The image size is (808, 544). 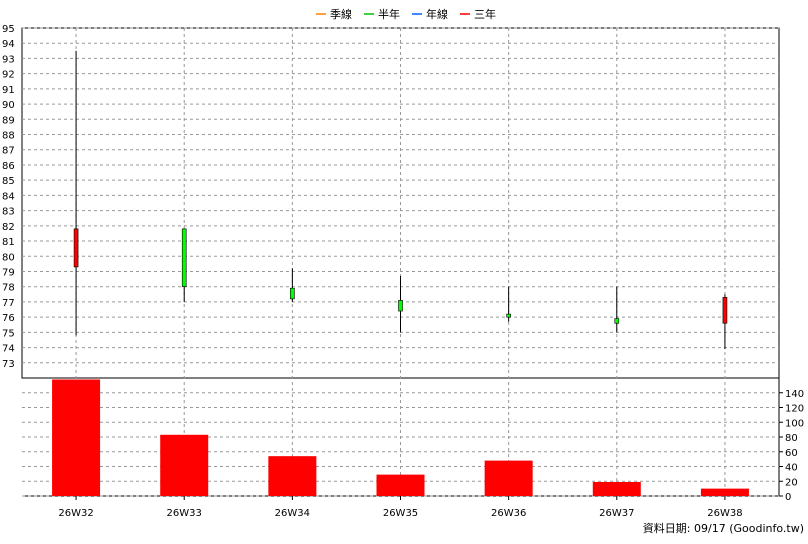 What do you see at coordinates (8, 90) in the screenshot?
I see `price-y-tick-label: 91` at bounding box center [8, 90].